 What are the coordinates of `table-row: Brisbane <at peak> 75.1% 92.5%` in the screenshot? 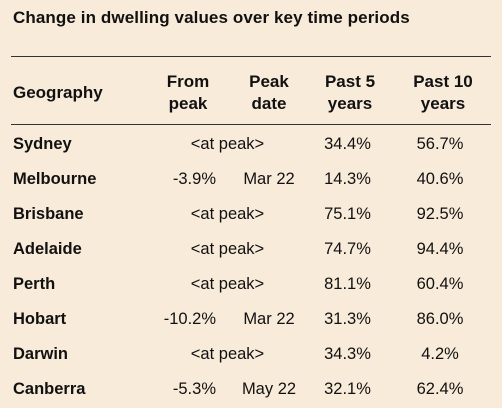 It's located at (251, 214).